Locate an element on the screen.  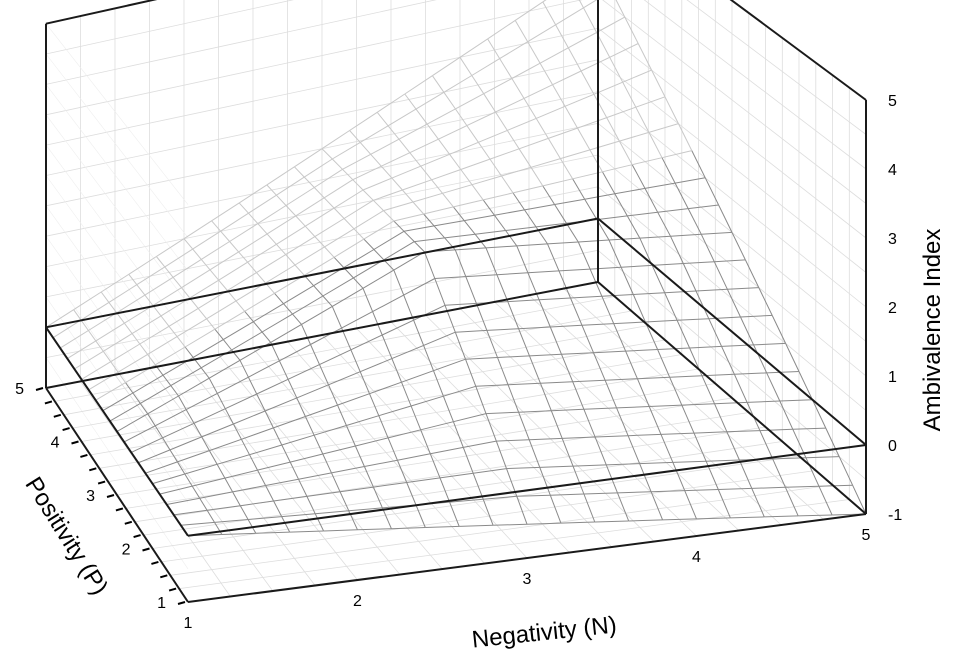
z-tick-label: 4 is located at coordinates (892, 170).